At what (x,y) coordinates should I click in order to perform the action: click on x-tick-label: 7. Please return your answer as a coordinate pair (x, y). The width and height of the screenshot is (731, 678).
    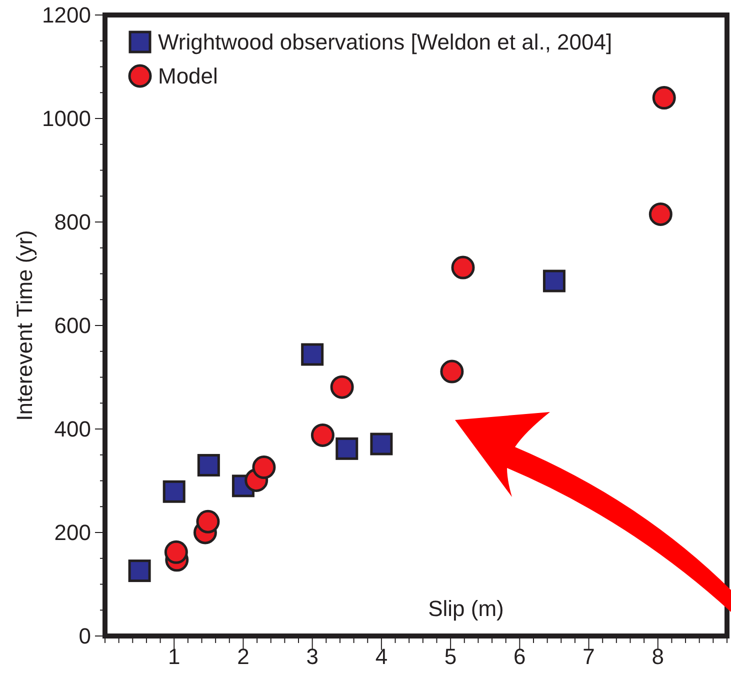
    Looking at the image, I should click on (588, 656).